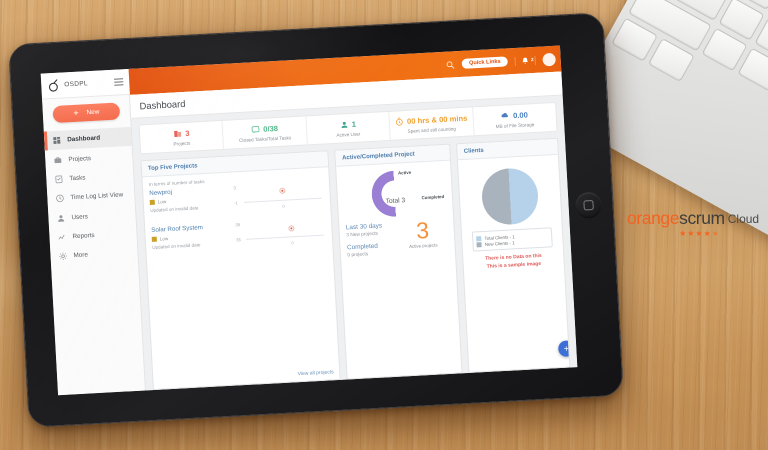 Image resolution: width=768 pixels, height=450 pixels. Describe the element at coordinates (270, 128) in the screenshot. I see `stat-value: 0/38` at that location.